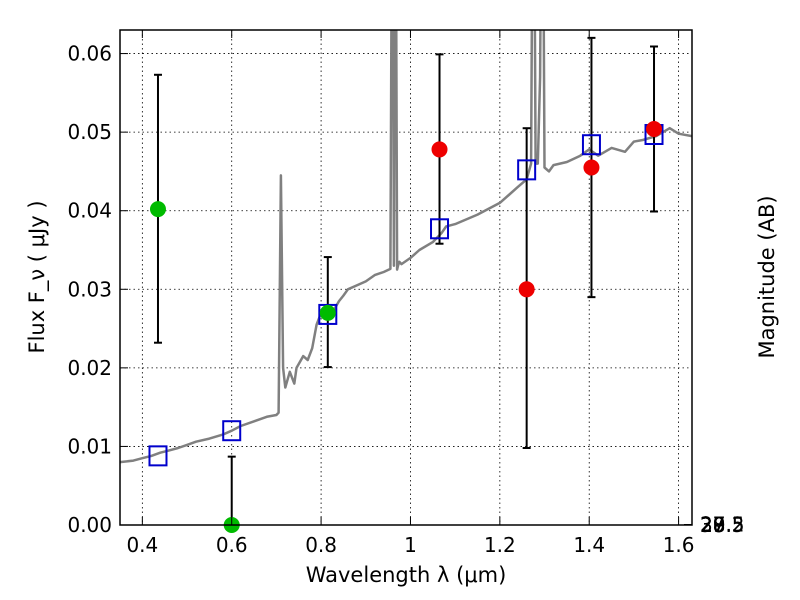 The height and width of the screenshot is (600, 800). I want to click on x-axis-label: Wavelength λ (μm), so click(406, 575).